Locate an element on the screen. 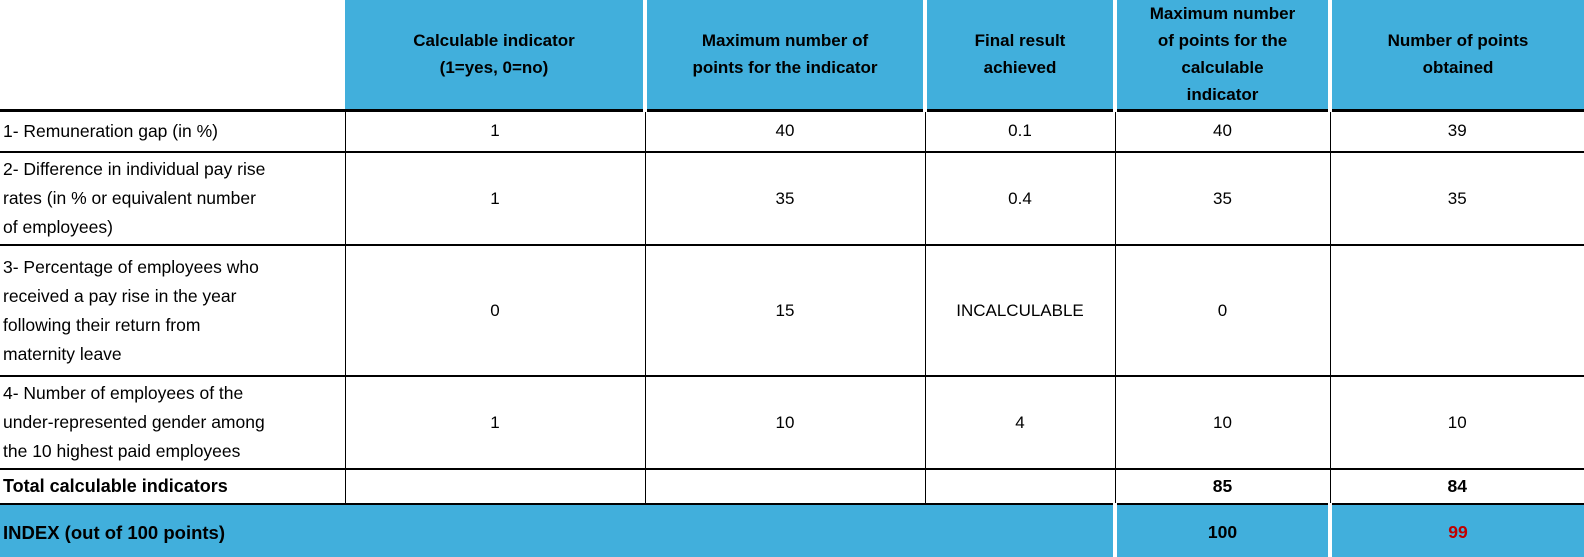  corner-cell is located at coordinates (172, 56).